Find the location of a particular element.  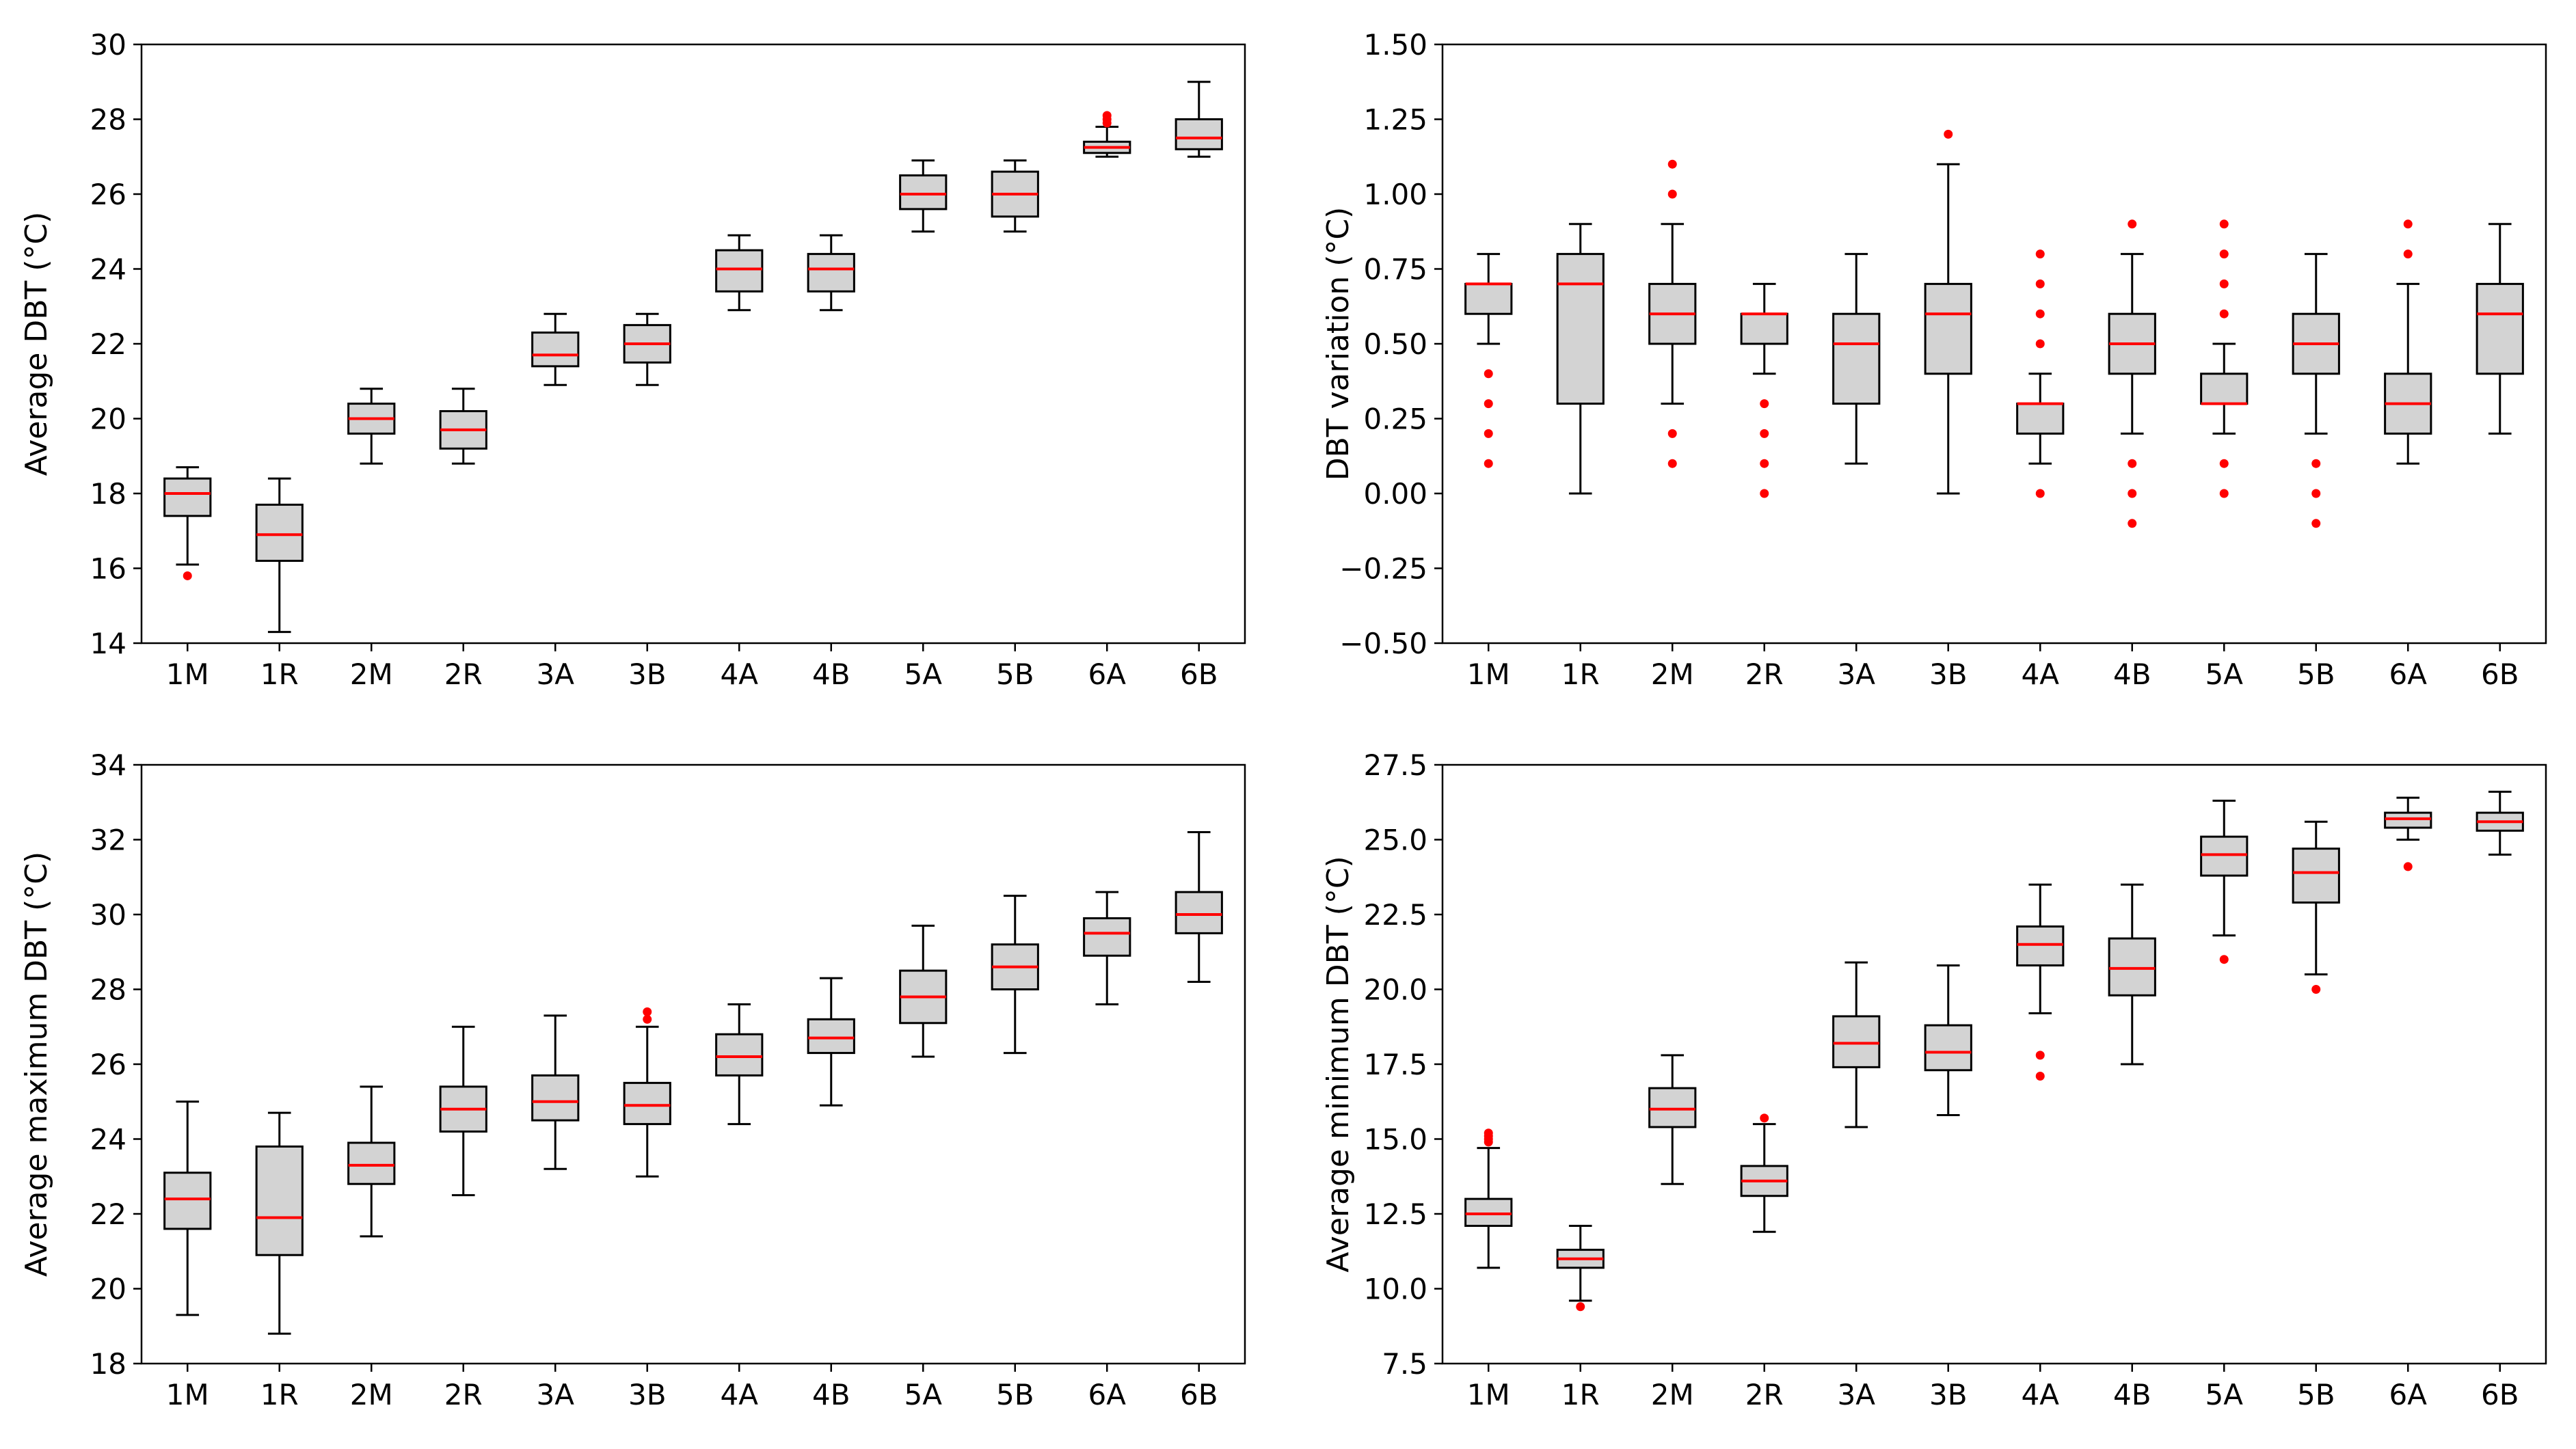

box-2M is located at coordinates (371, 1161).